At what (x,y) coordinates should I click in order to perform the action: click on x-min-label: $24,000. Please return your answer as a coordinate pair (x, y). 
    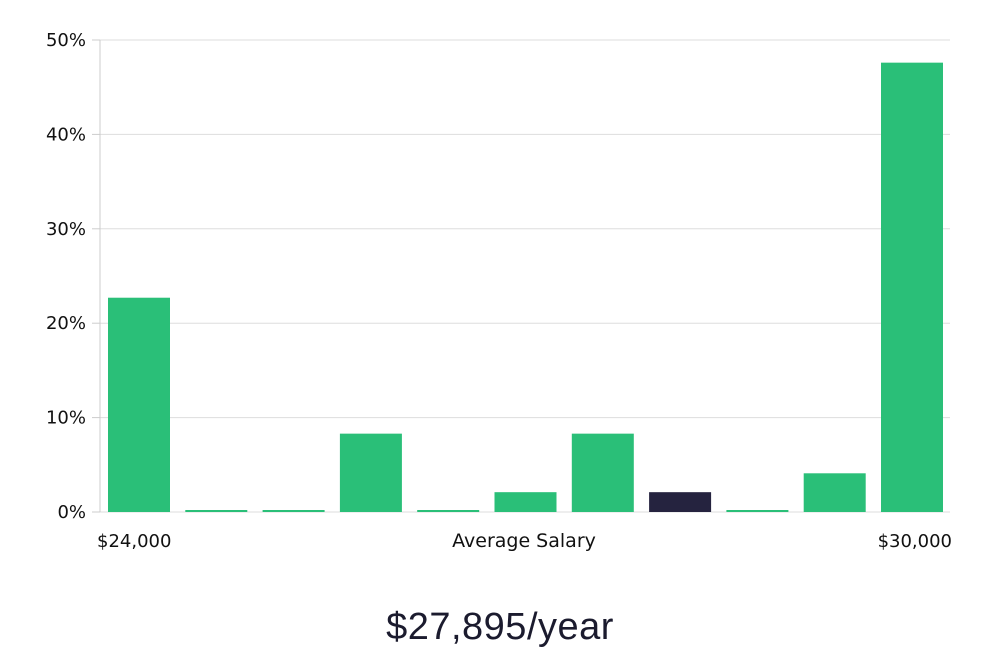
    Looking at the image, I should click on (134, 541).